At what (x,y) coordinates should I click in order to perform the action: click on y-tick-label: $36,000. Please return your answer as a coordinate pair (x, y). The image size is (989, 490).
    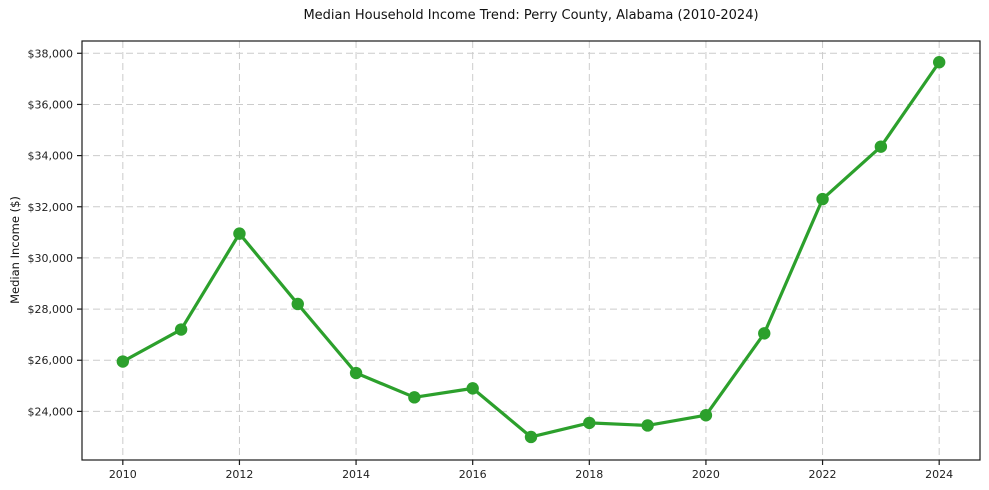
    Looking at the image, I should click on (51, 104).